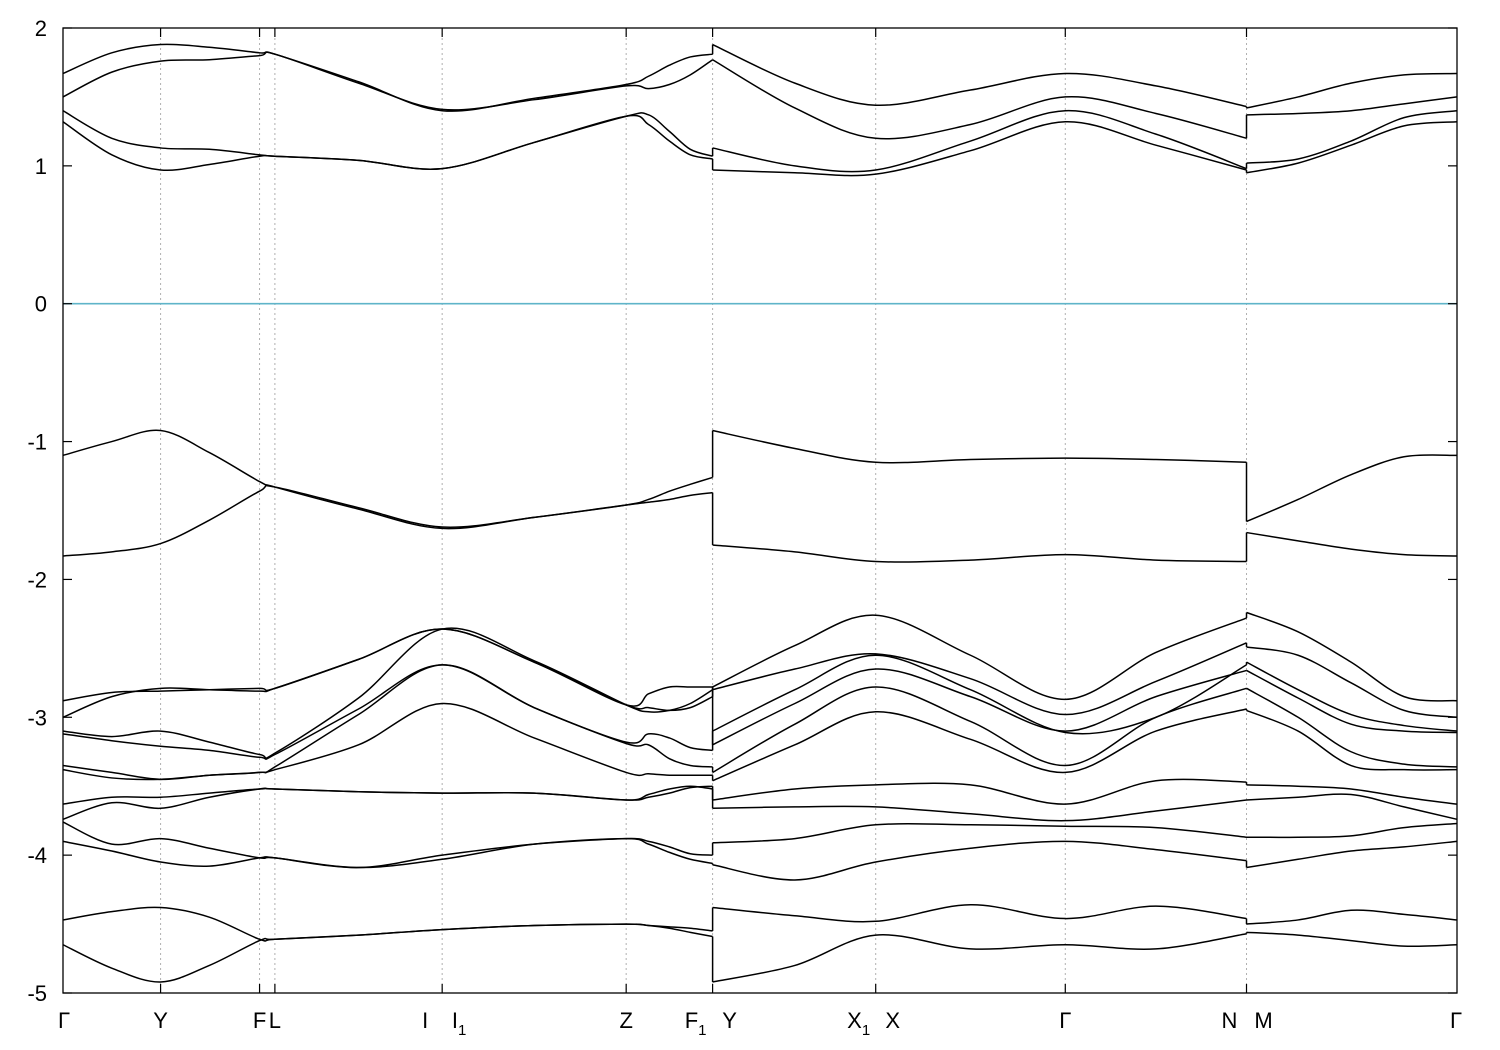  Describe the element at coordinates (387, 924) in the screenshot. I see `band-line-s0-b1` at that location.